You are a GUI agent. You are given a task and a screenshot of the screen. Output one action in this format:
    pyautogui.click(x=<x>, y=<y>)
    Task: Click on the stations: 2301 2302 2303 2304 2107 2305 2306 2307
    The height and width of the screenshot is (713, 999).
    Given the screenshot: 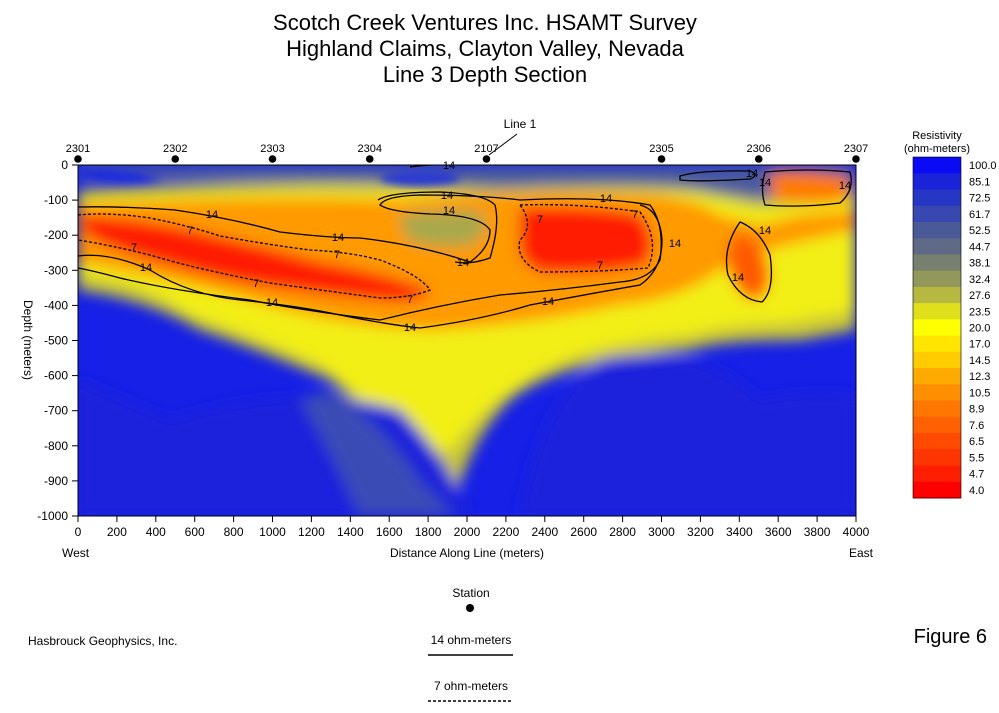 What is the action you would take?
    pyautogui.click(x=467, y=153)
    